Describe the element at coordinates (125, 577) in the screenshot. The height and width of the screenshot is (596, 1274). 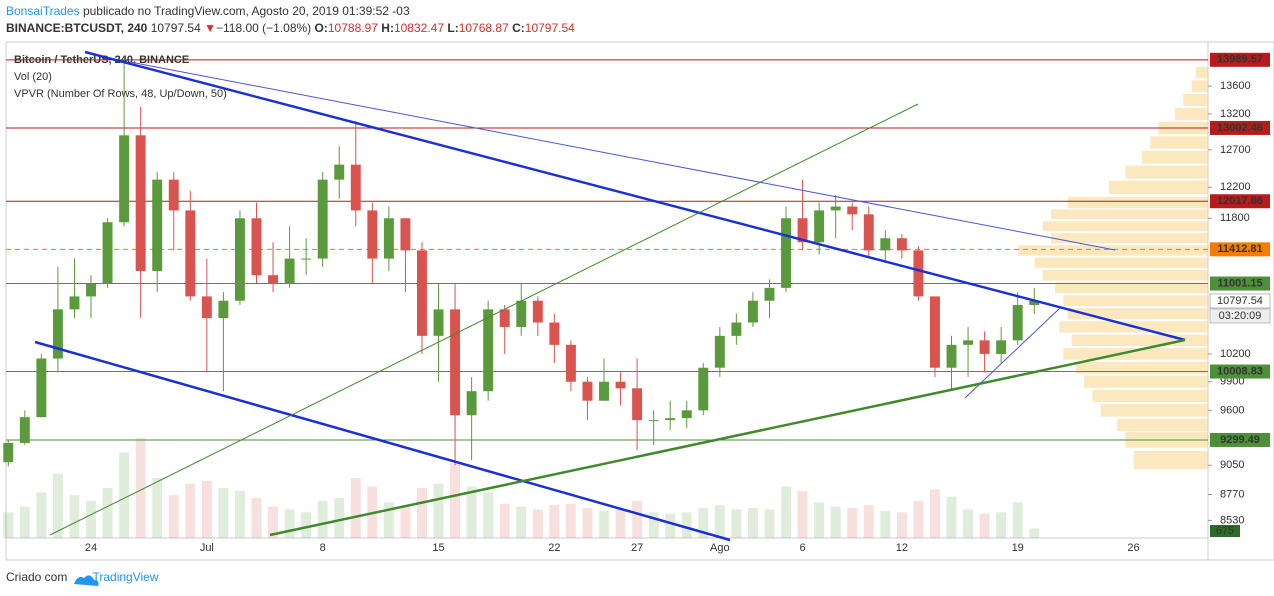
I see `brand: TradingView` at that location.